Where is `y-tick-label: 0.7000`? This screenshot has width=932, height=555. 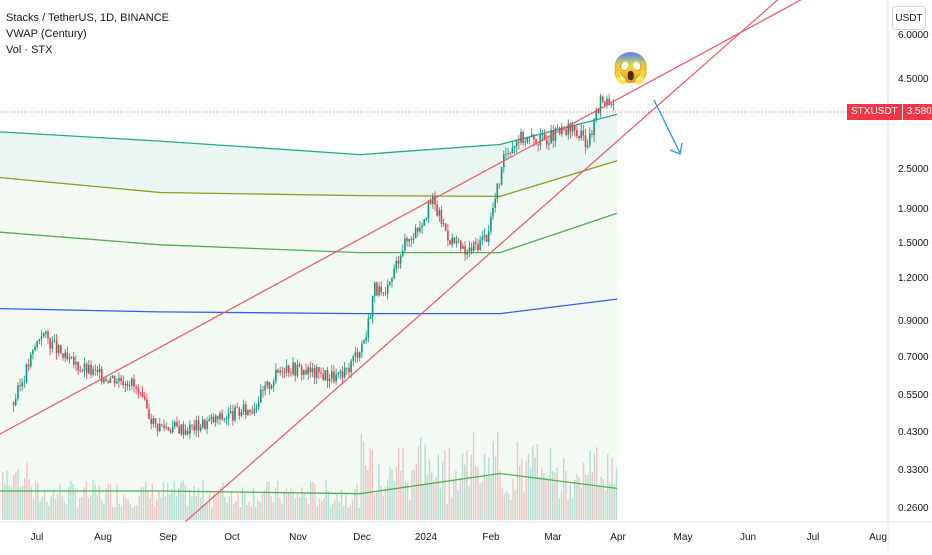
y-tick-label: 0.7000 is located at coordinates (913, 357).